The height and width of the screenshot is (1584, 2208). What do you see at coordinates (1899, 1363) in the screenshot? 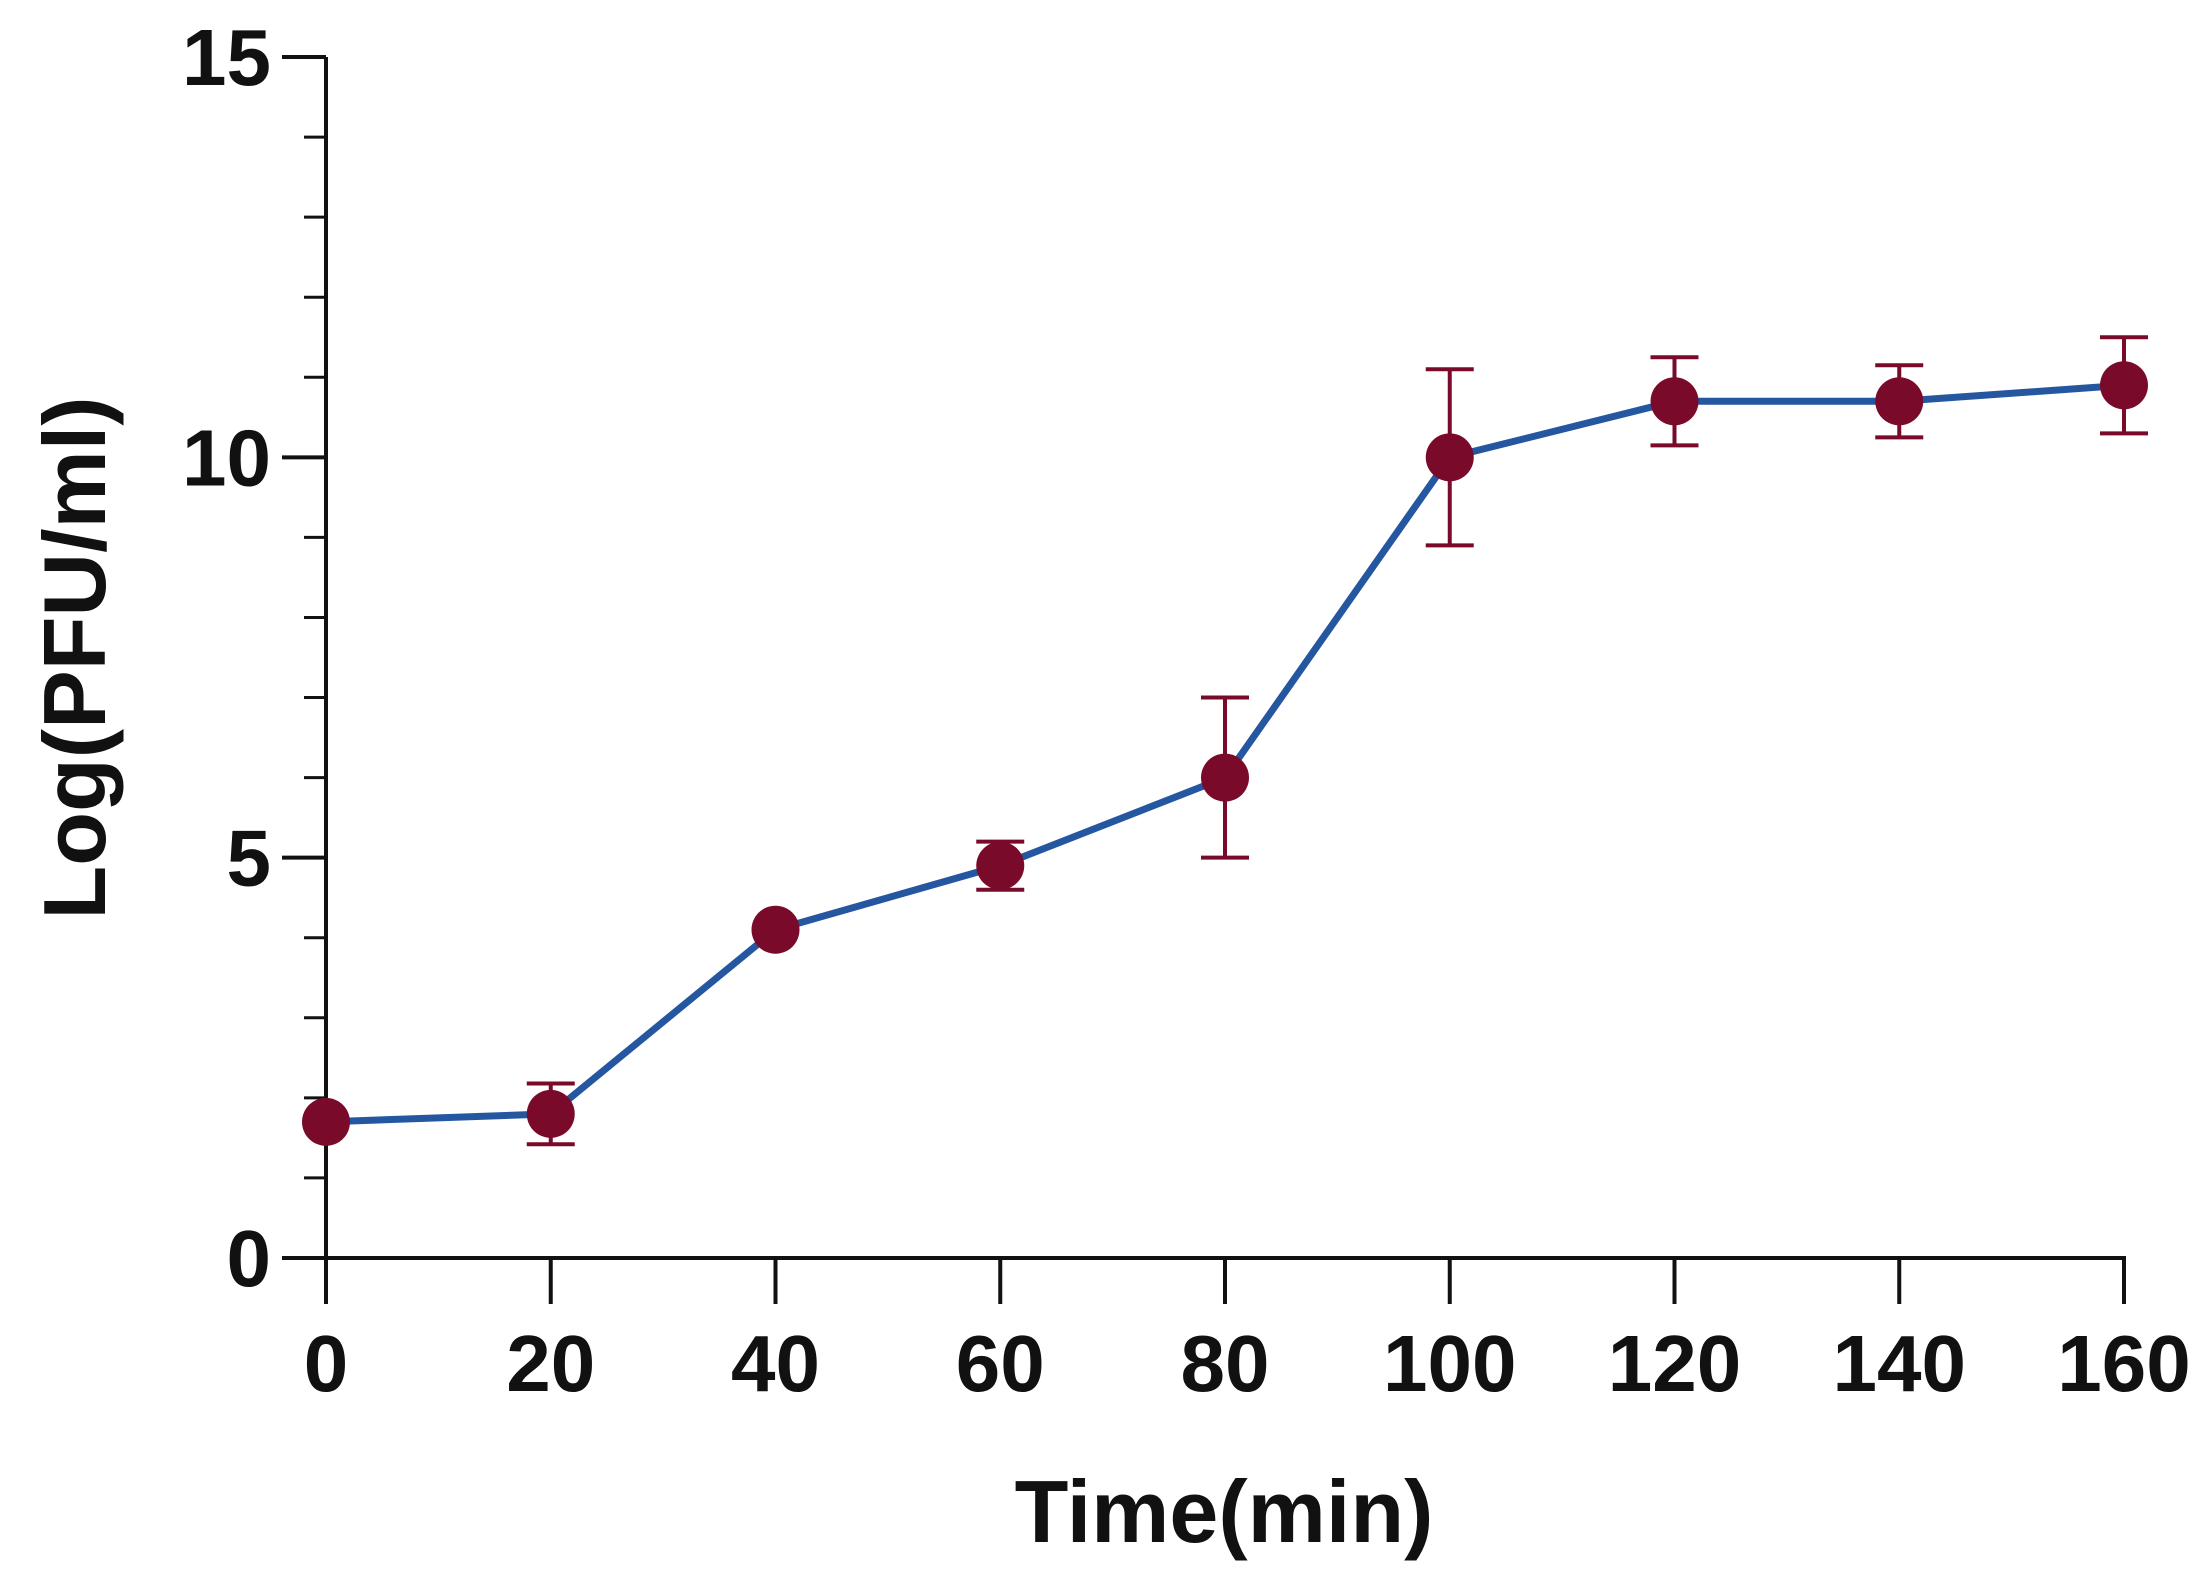
I see `x-tick-label: 140` at bounding box center [1899, 1363].